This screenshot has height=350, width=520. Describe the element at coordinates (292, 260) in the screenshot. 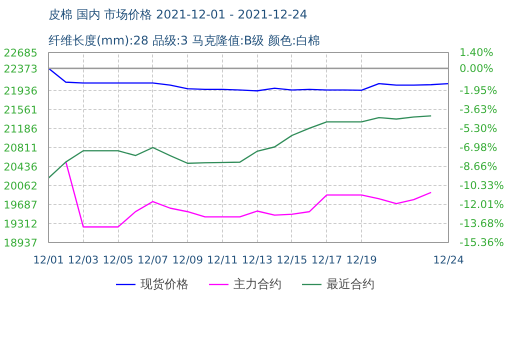

I see `x-tick-label: 12/15` at that location.